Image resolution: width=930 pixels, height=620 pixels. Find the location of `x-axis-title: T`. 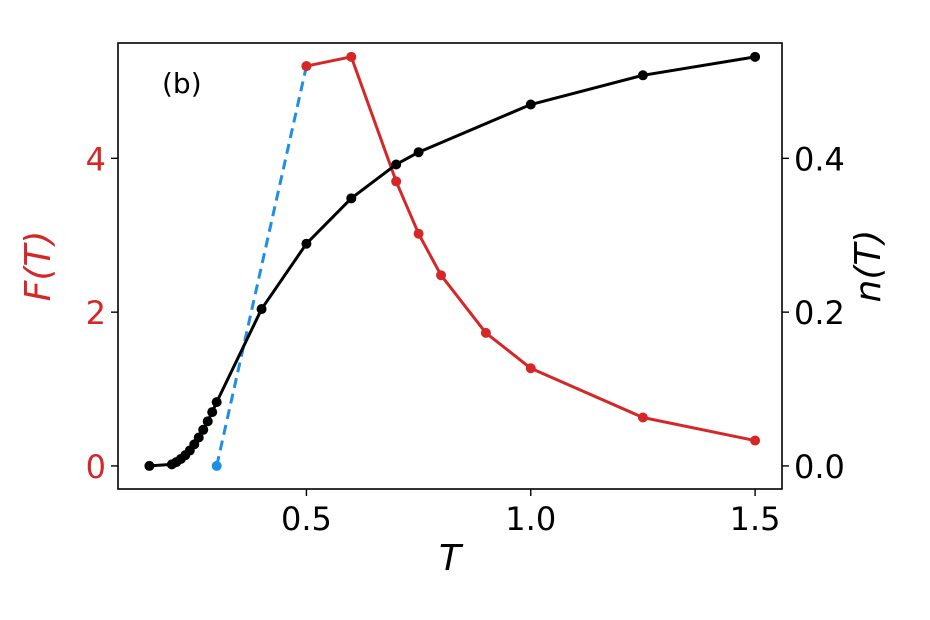

x-axis-title: T is located at coordinates (451, 558).